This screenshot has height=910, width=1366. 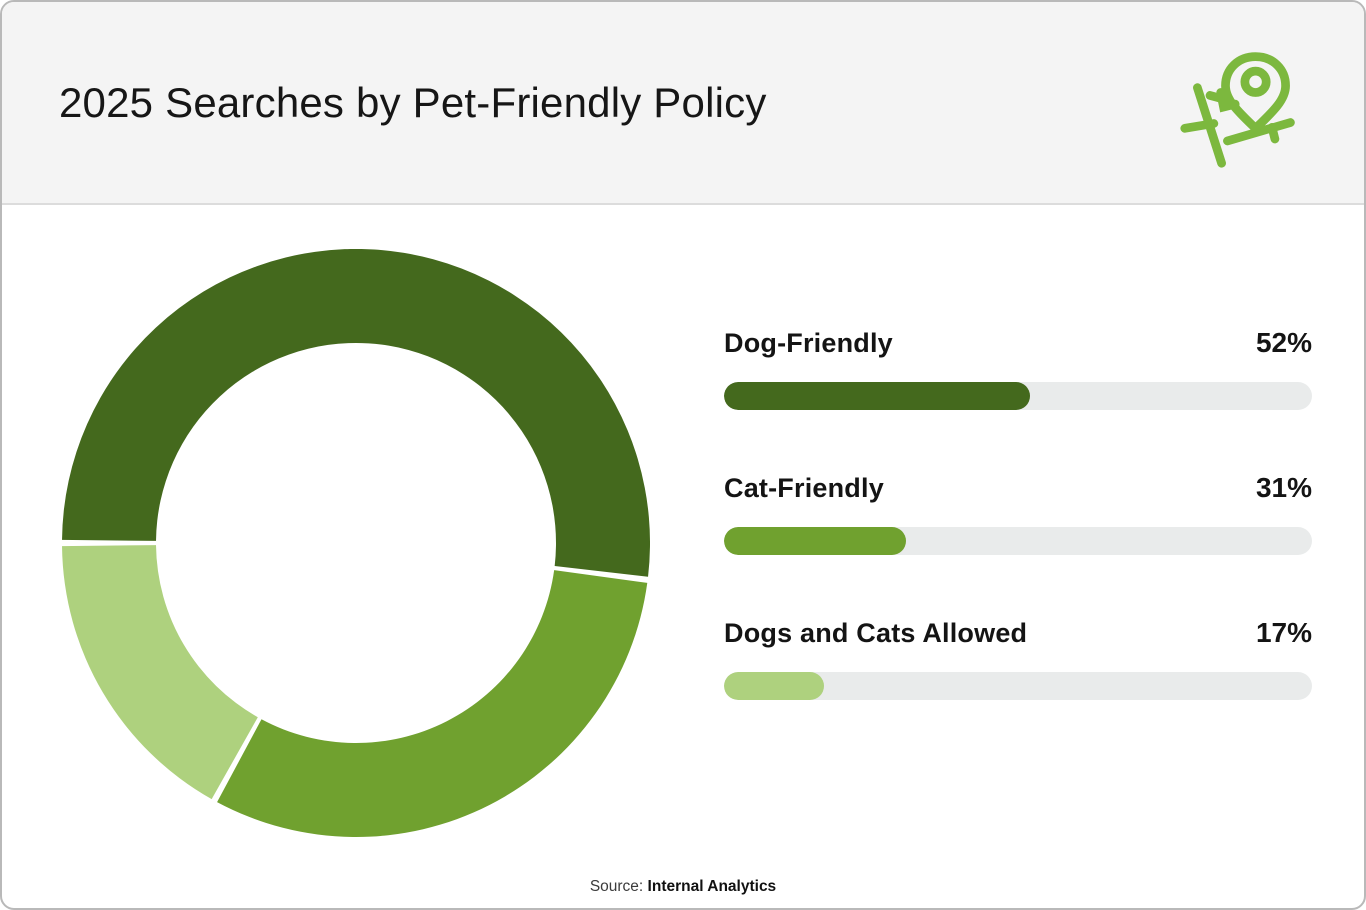 I want to click on page-title: 2025 Searches by Pet-Friendly Policy, so click(x=413, y=102).